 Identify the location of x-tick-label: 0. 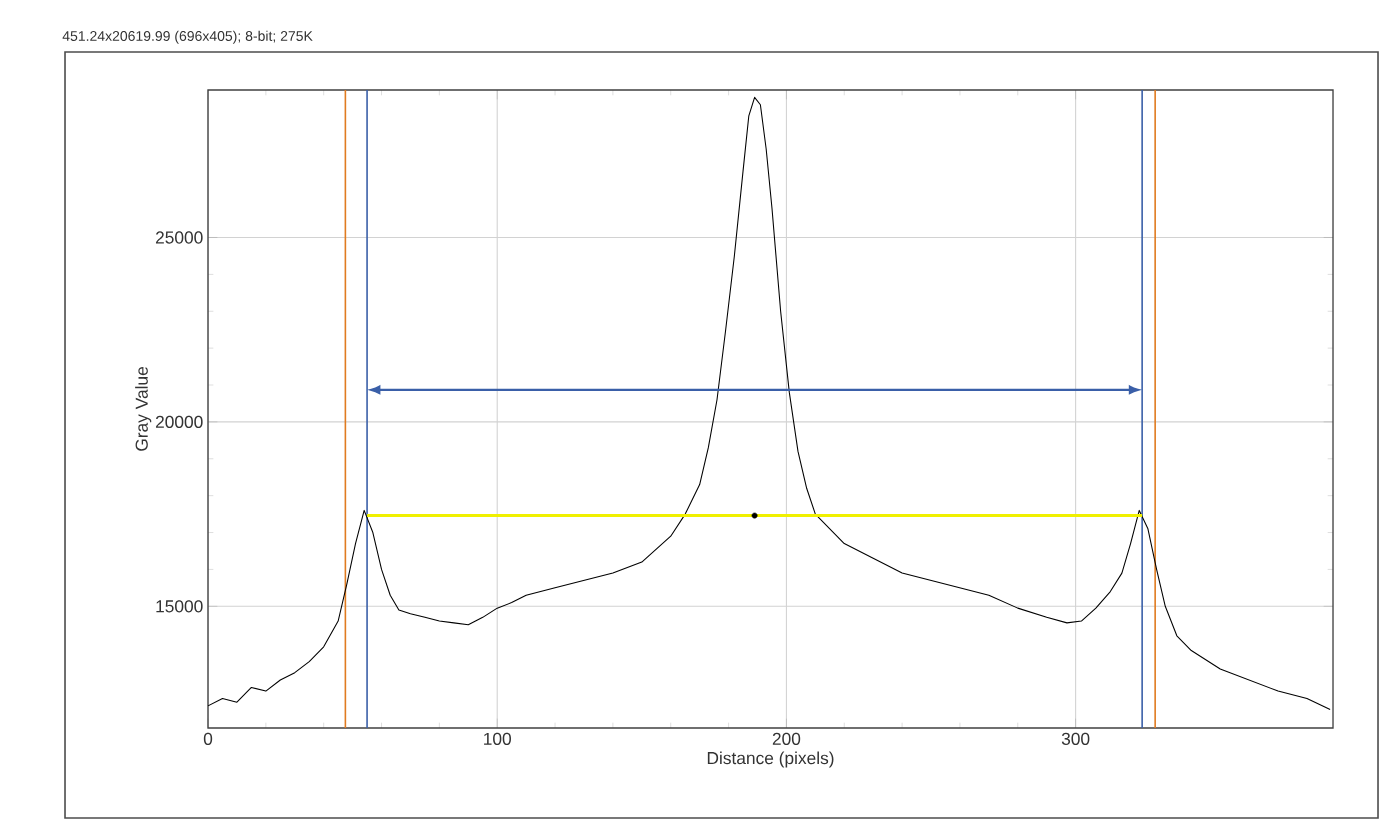
(208, 738).